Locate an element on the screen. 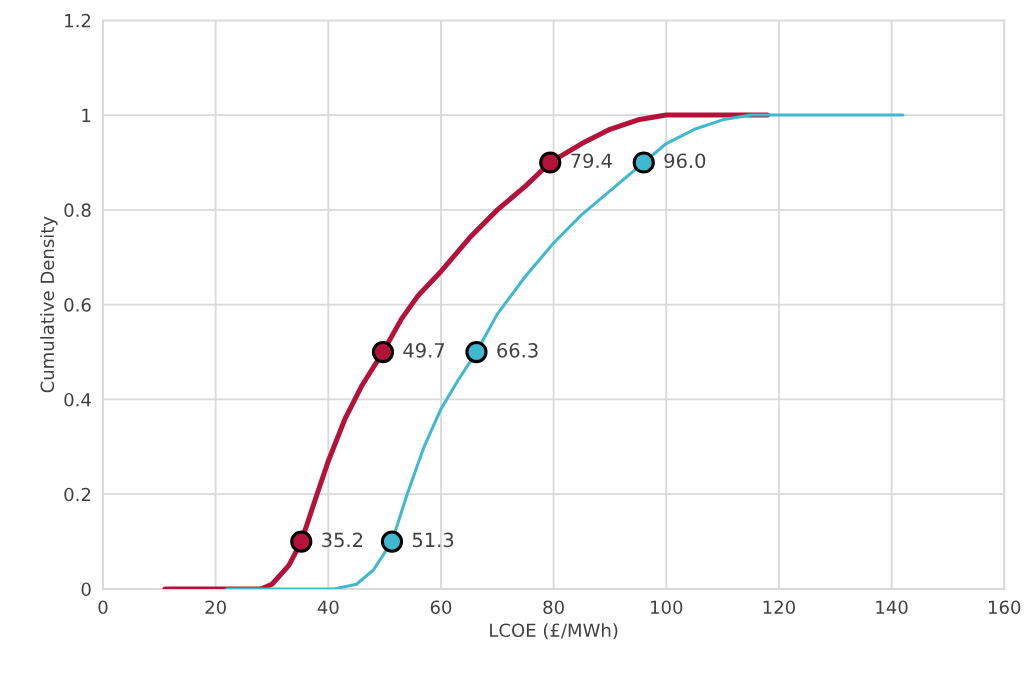  y-tick-label: 1 is located at coordinates (86, 115).